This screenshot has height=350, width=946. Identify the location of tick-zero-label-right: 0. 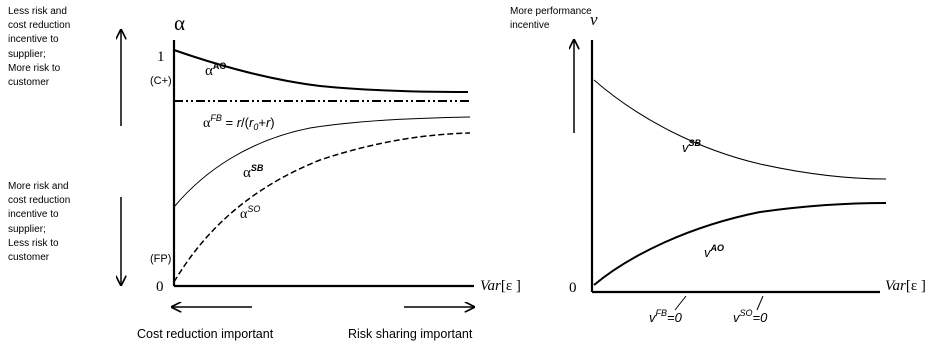
(573, 288).